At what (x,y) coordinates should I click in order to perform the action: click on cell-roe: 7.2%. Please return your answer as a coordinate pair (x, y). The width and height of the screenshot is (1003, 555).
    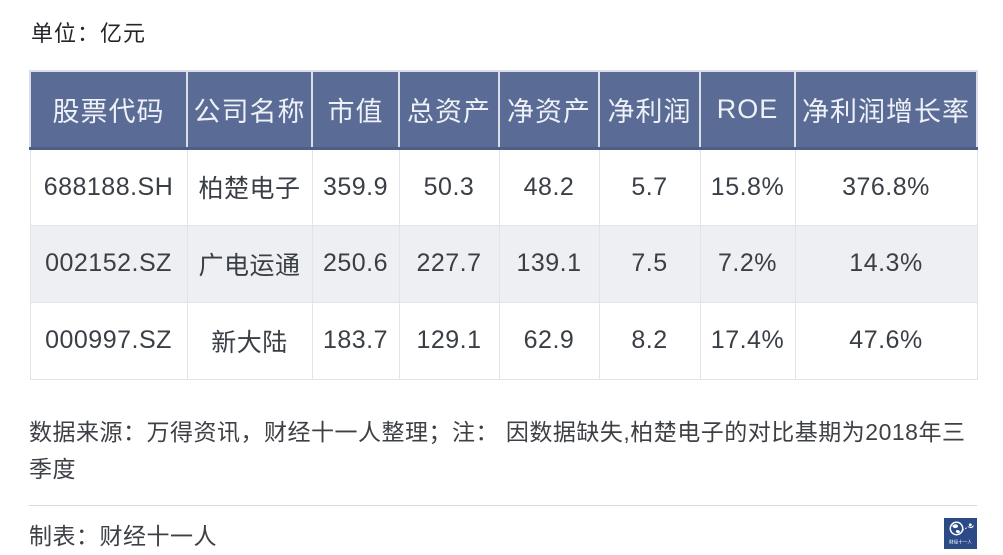
    Looking at the image, I should click on (747, 263).